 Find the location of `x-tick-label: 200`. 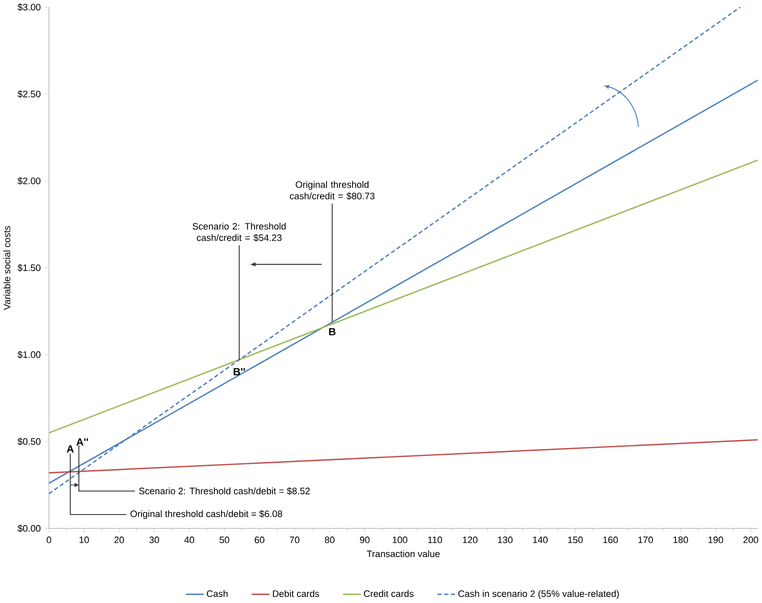

x-tick-label: 200 is located at coordinates (750, 540).